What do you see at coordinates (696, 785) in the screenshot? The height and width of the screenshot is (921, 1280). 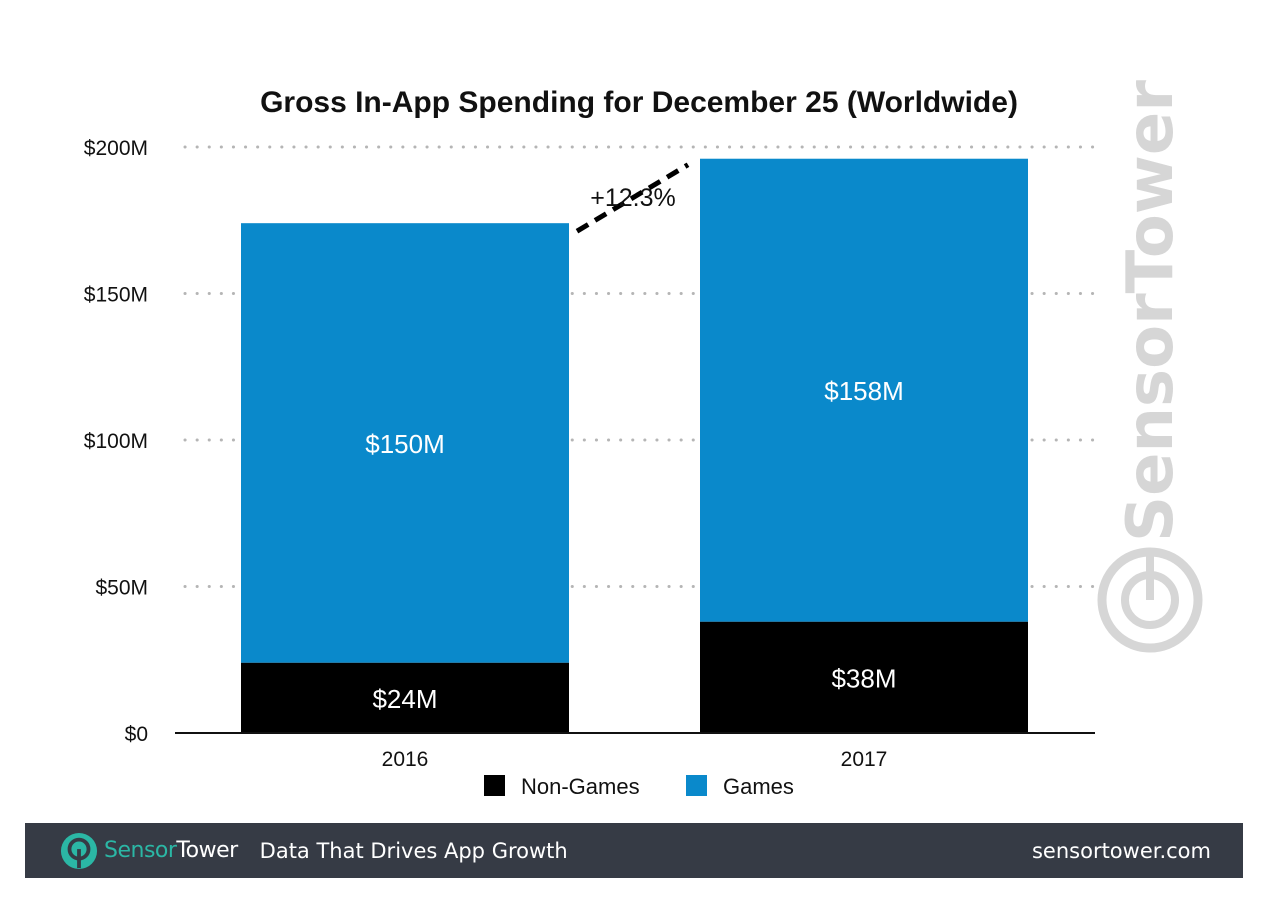 I see `legend-swatch-games` at bounding box center [696, 785].